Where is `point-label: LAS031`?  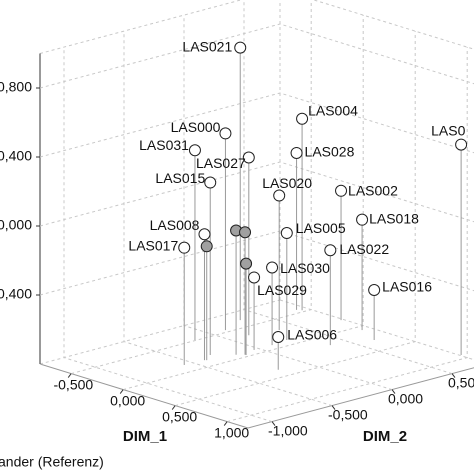 point-label: LAS031 is located at coordinates (164, 145).